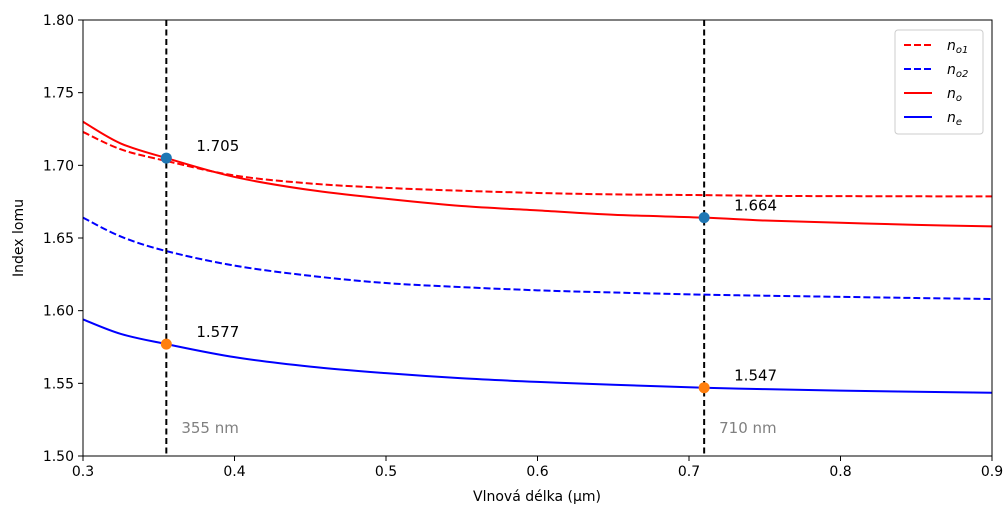 The width and height of the screenshot is (1004, 506). I want to click on x-axis-ticks: 0.3 0.4 0.5 0.6 0.7 0.8 0.9, so click(537, 468).